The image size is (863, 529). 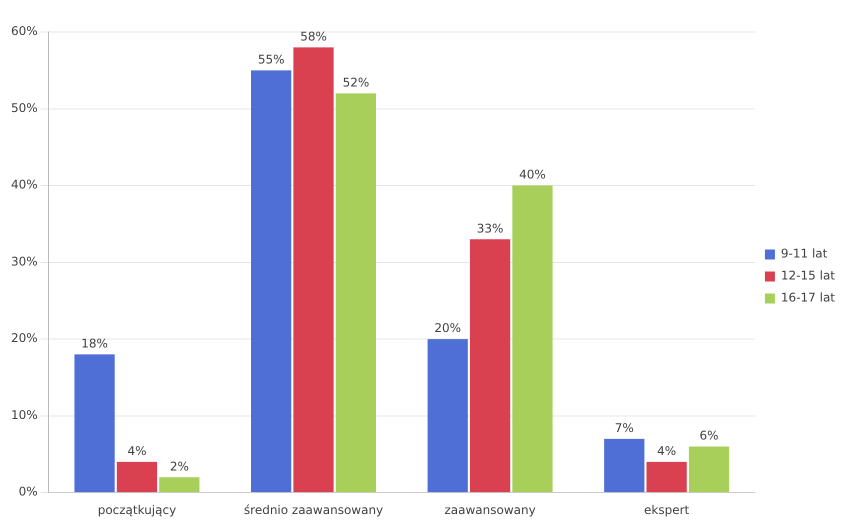 I want to click on data-label: 6%, so click(x=709, y=435).